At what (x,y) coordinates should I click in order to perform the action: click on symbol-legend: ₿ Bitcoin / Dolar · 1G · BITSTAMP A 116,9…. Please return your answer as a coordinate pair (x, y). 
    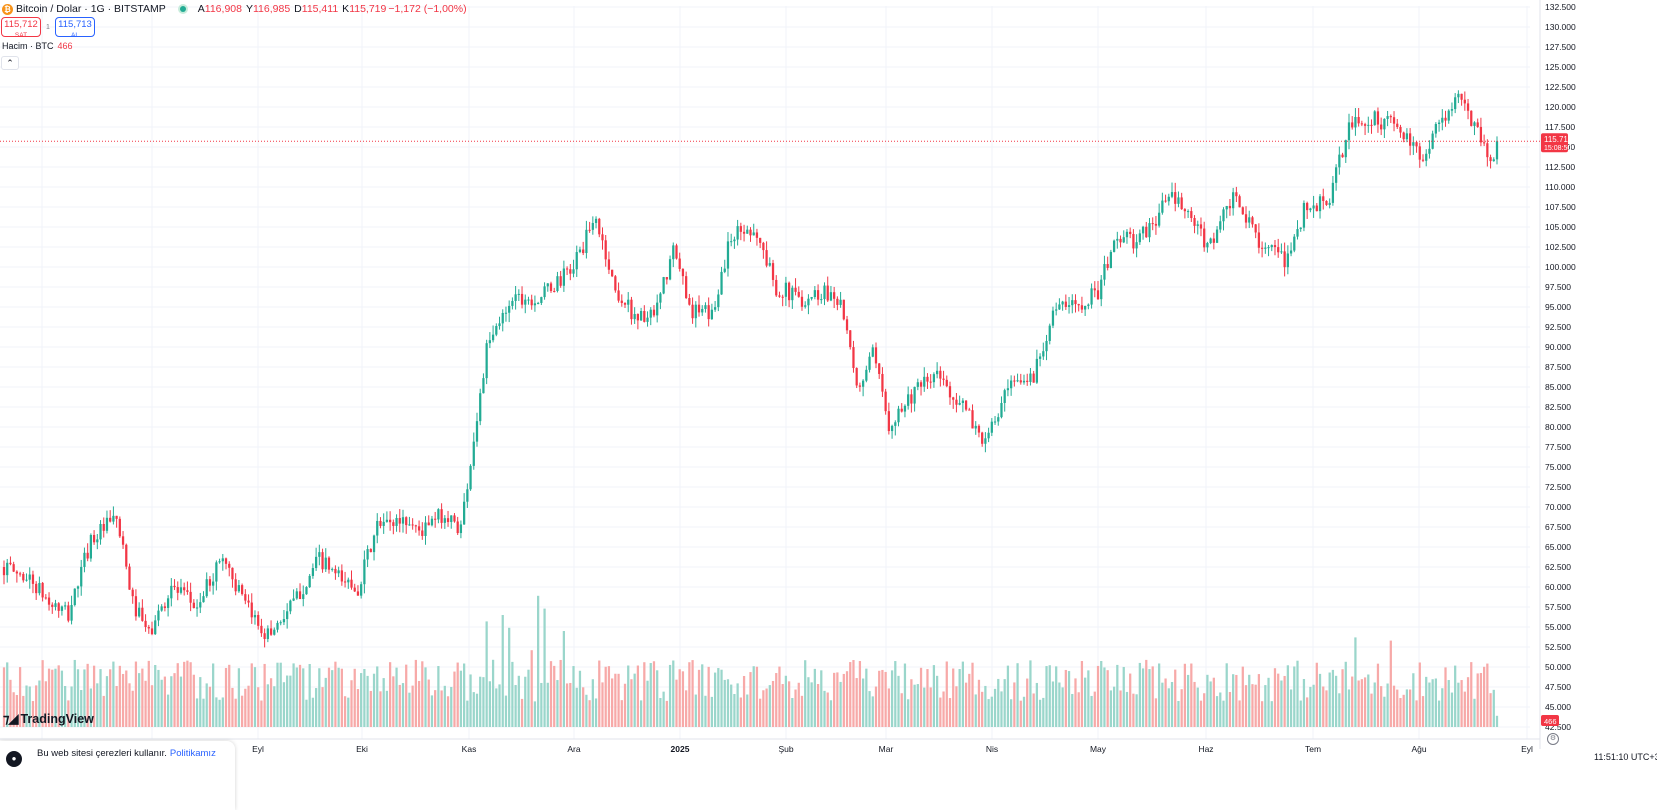
    Looking at the image, I should click on (234, 9).